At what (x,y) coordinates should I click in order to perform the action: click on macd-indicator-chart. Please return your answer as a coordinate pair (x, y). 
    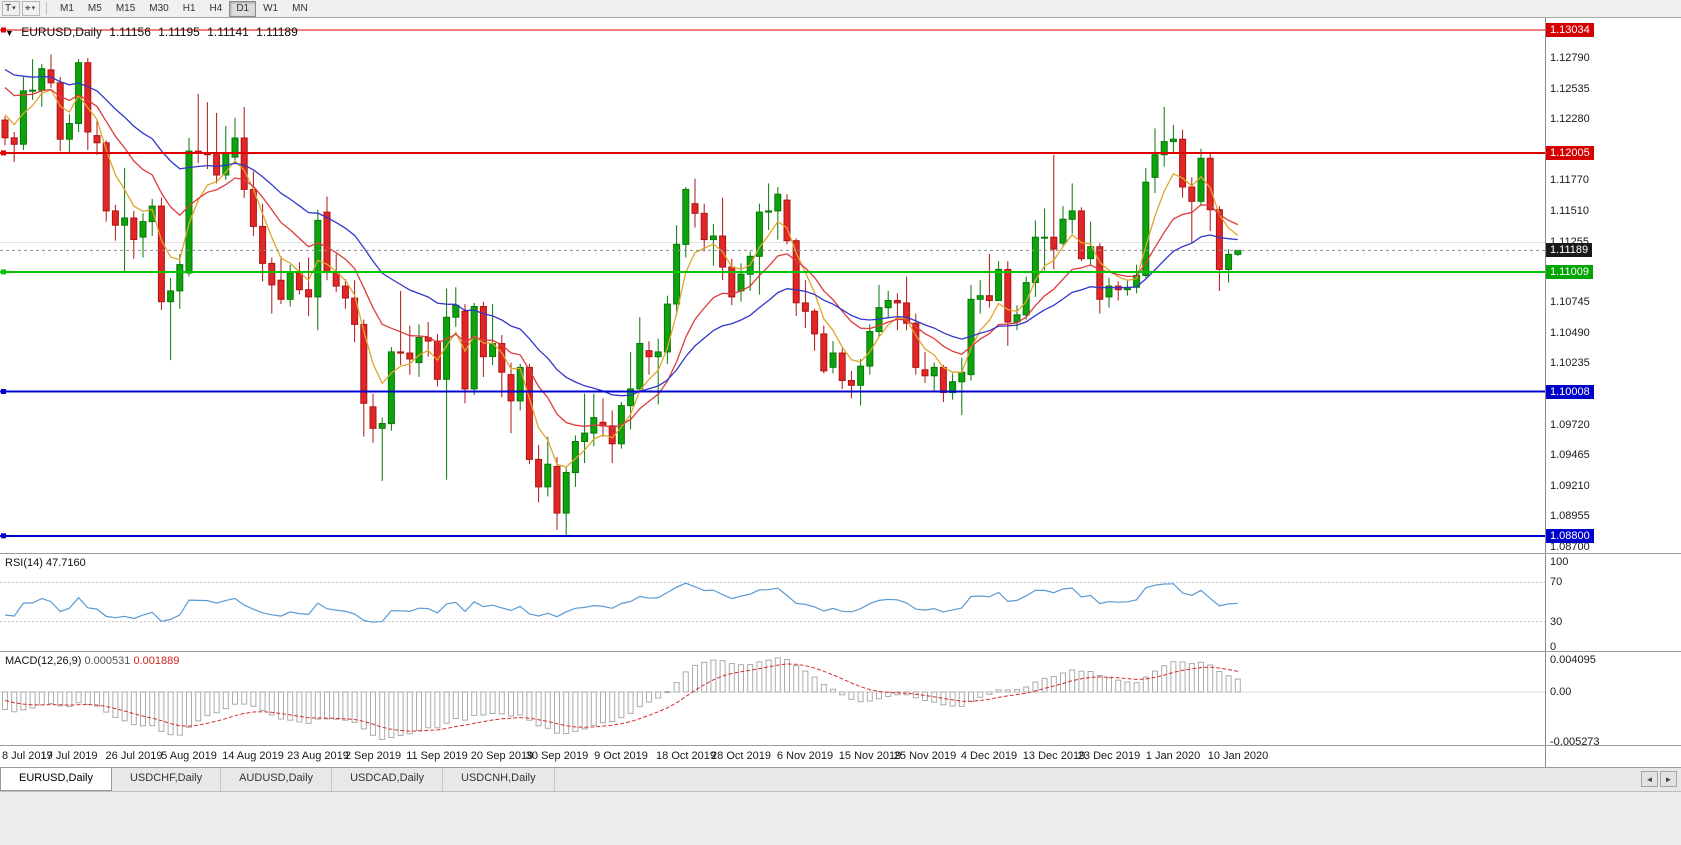
    Looking at the image, I should click on (772, 698).